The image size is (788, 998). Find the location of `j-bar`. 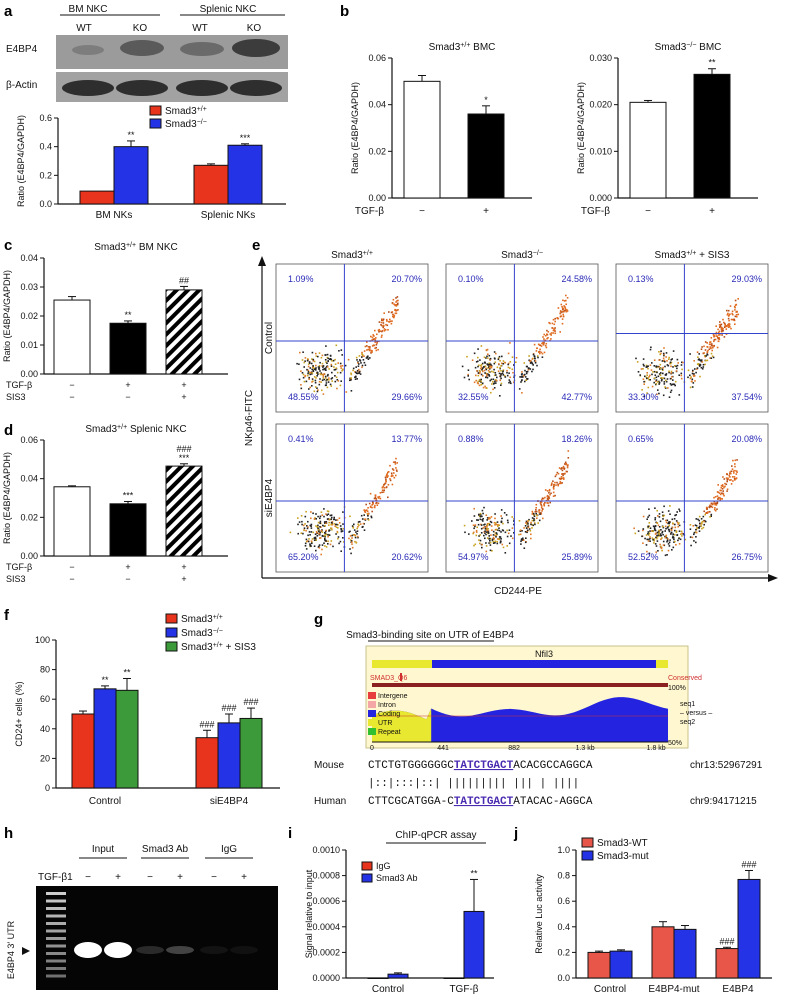

j-bar is located at coordinates (749, 928).